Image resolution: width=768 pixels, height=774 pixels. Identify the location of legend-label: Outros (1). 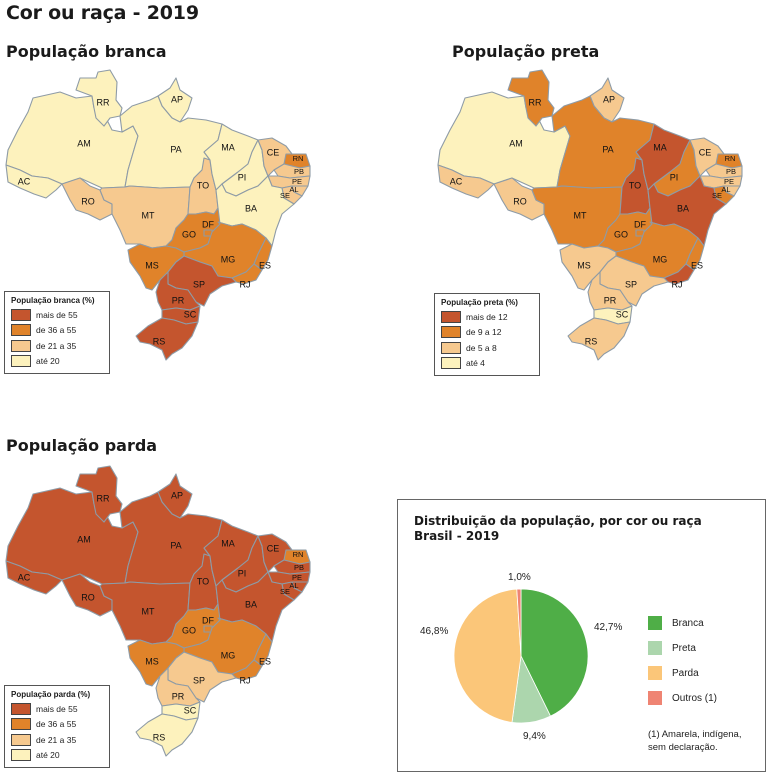
(695, 698).